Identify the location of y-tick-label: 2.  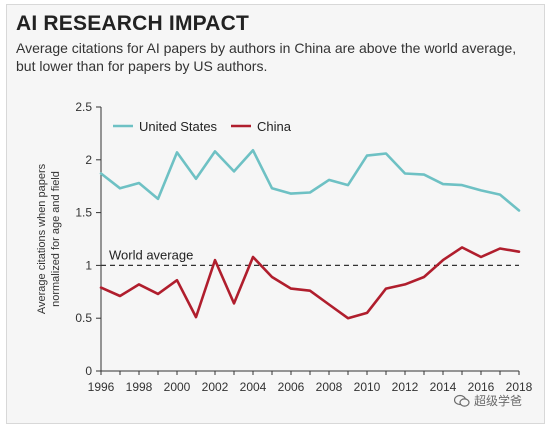
(88, 160).